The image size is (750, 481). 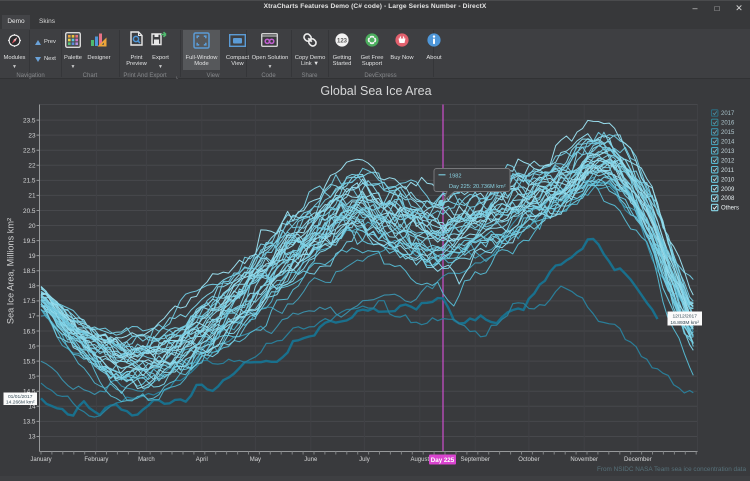 I want to click on svg-text: 19, so click(x=32, y=256).